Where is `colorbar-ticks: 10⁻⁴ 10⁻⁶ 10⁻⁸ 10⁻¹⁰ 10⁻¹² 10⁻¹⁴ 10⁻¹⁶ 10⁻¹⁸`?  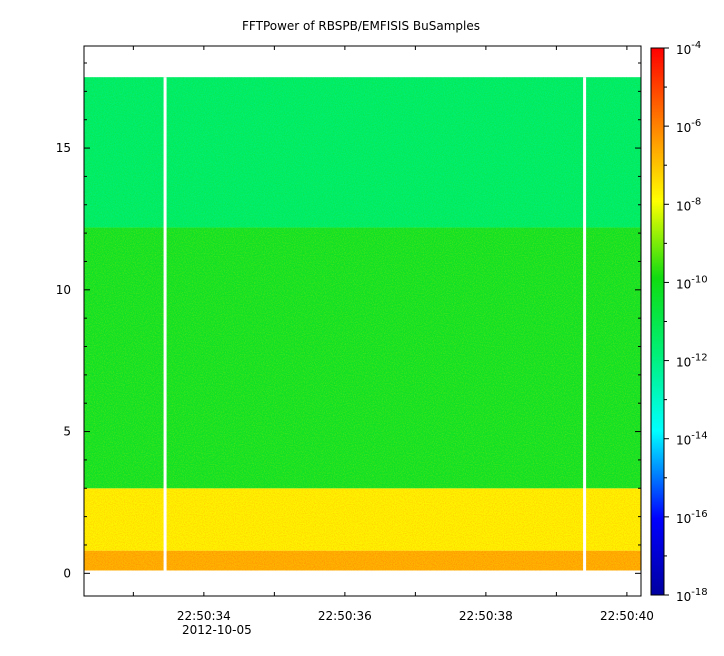
colorbar-ticks: 10⁻⁴ 10⁻⁶ 10⁻⁸ 10⁻¹⁰ 10⁻¹² 10⁻¹⁴ 10⁻¹⁶ 10⁻¹⁸ is located at coordinates (686, 322).